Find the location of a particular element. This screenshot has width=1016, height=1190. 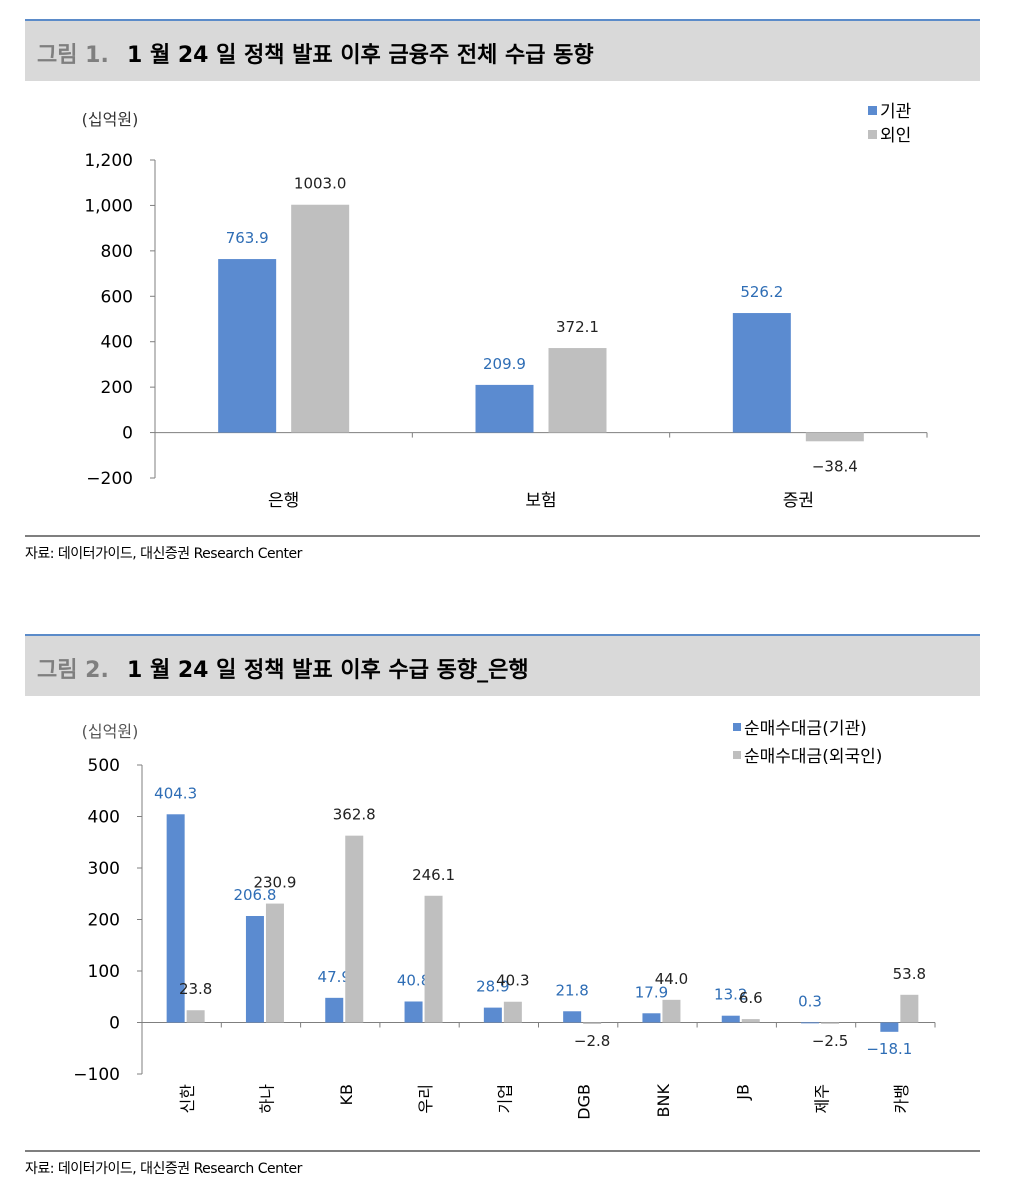

figure-1-source: 자료: 데이터가이드, 대신증권 Research Center is located at coordinates (502, 549).